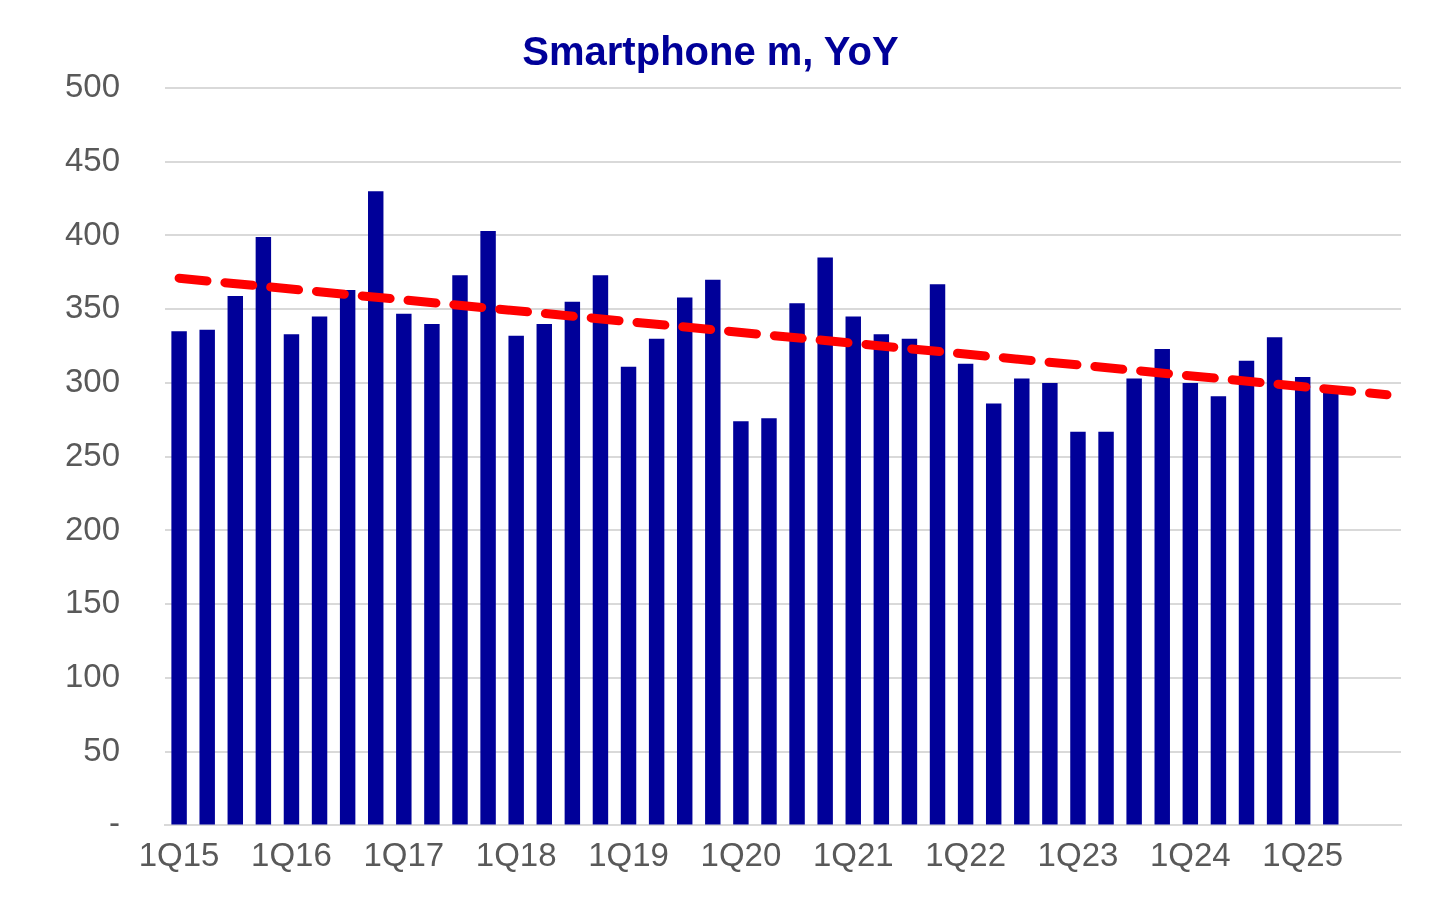  What do you see at coordinates (291, 855) in the screenshot?
I see `x-tick-label: 1Q16` at bounding box center [291, 855].